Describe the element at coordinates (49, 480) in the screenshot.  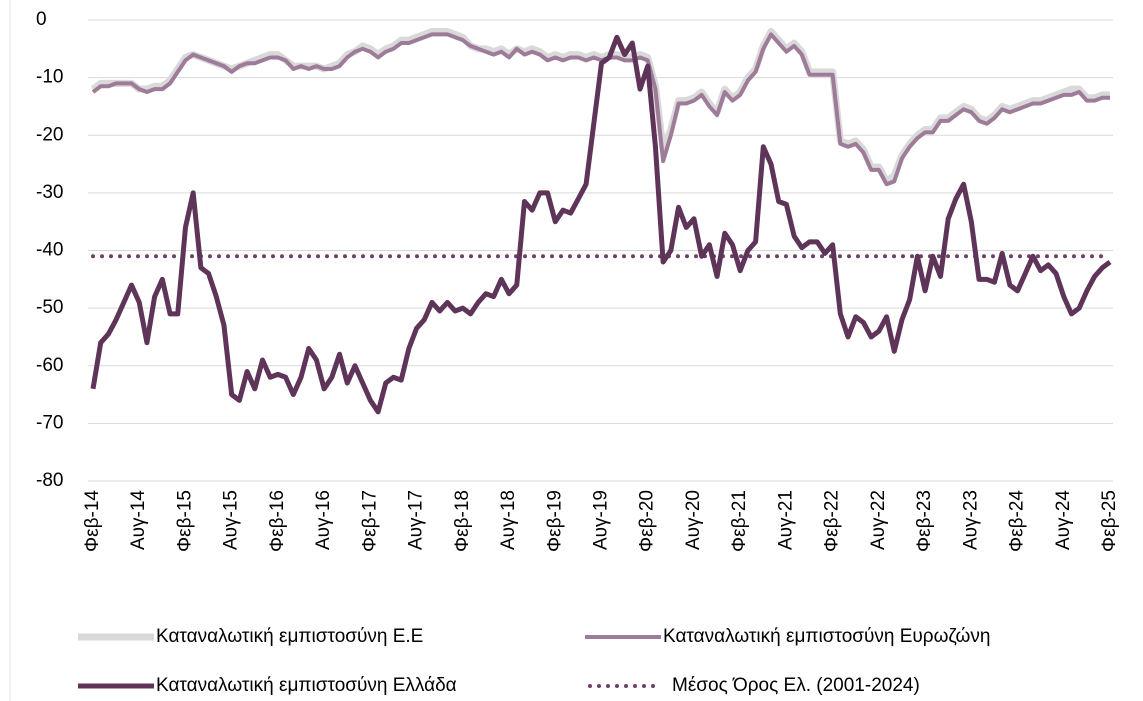
I see `y-tick-label: -80` at that location.